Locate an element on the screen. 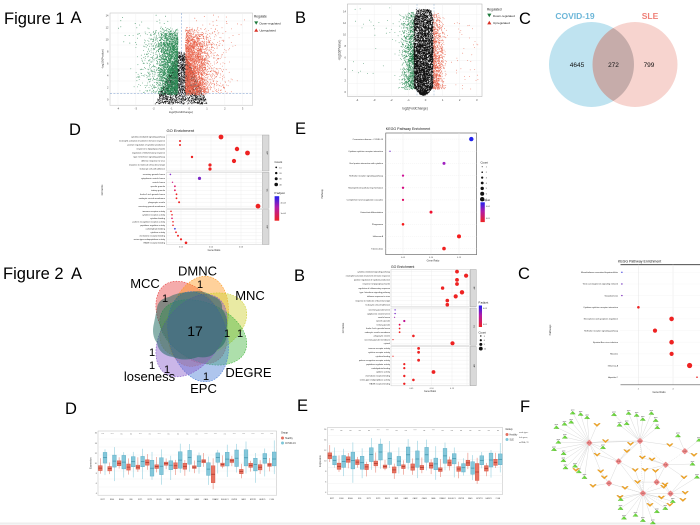  svg-text: node type: is located at coordinates (524, 432).